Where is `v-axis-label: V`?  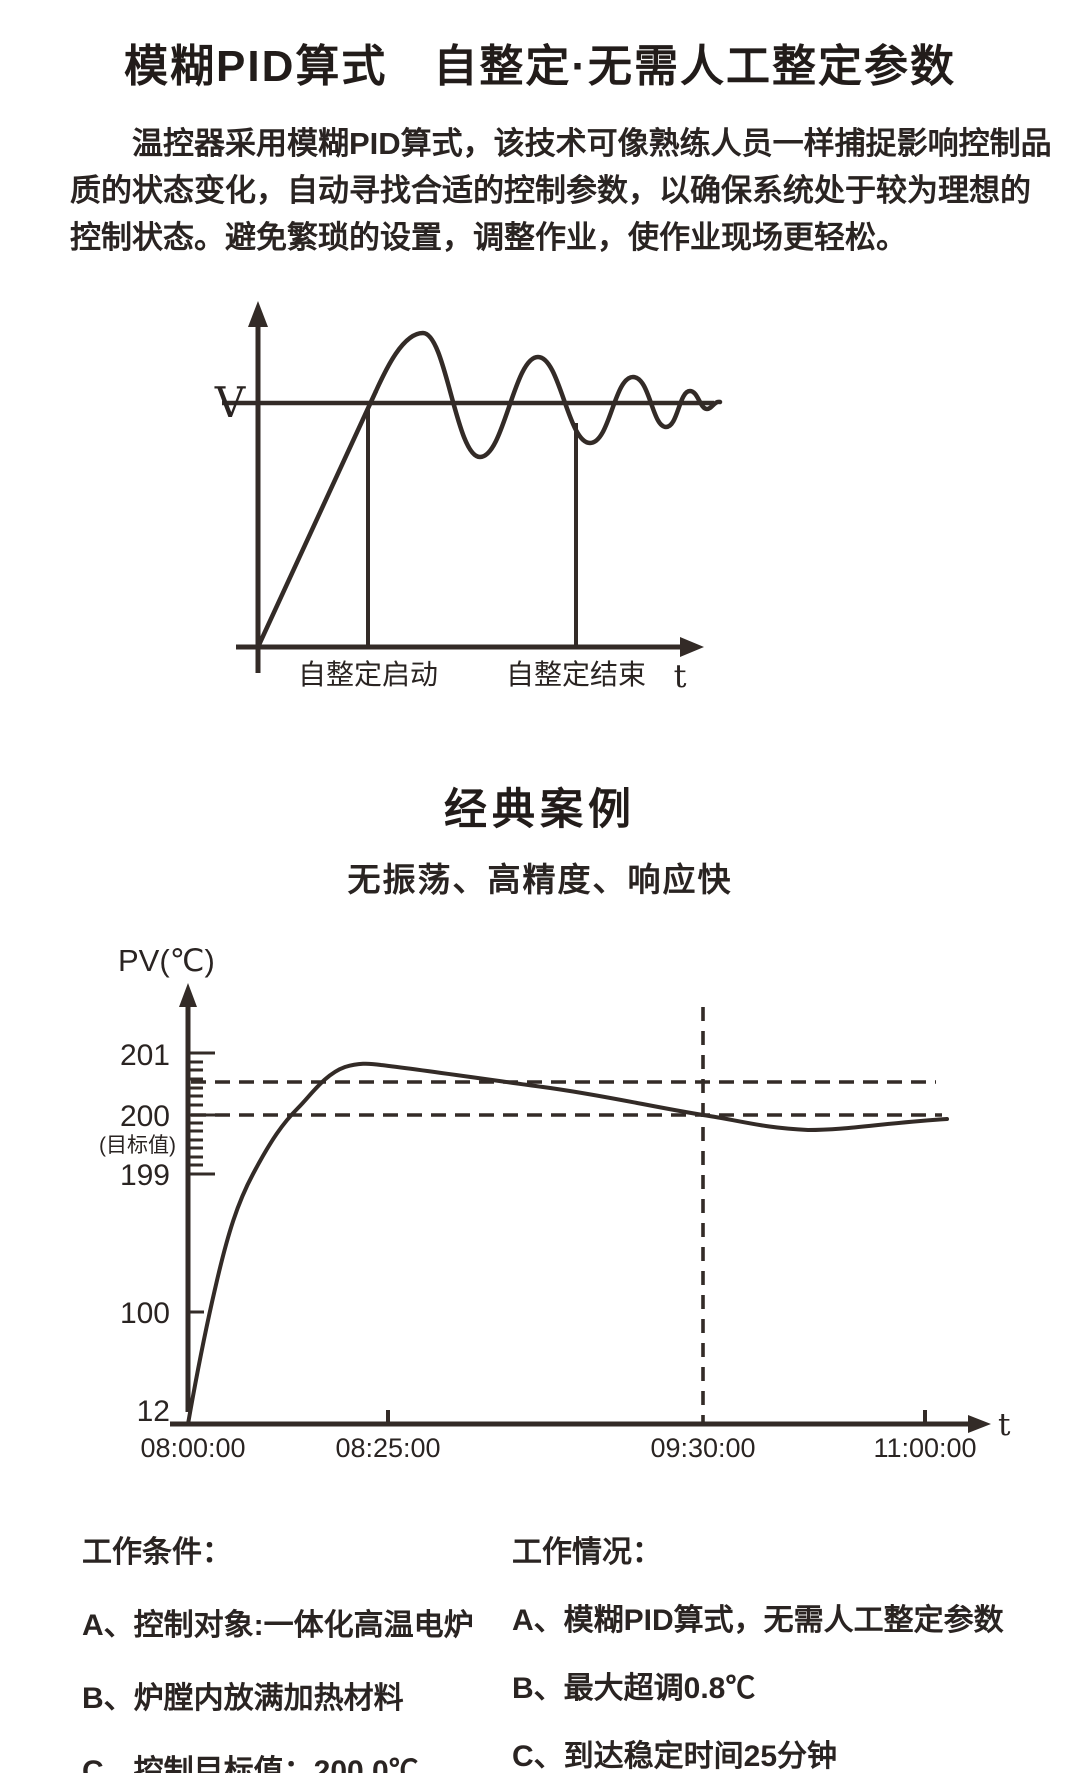
v-axis-label: V is located at coordinates (230, 402).